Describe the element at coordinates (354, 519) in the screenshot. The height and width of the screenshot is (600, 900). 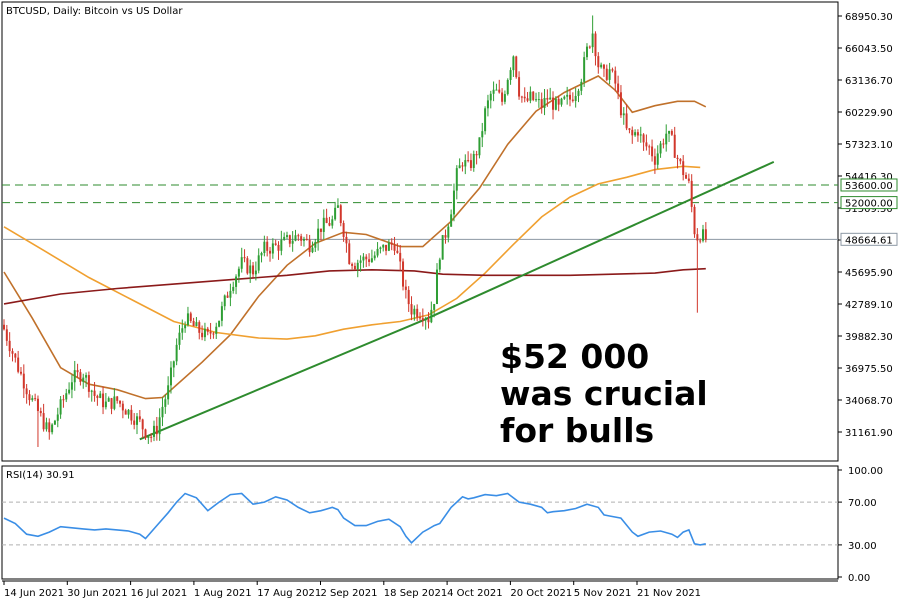
I see `rsi-line` at that location.